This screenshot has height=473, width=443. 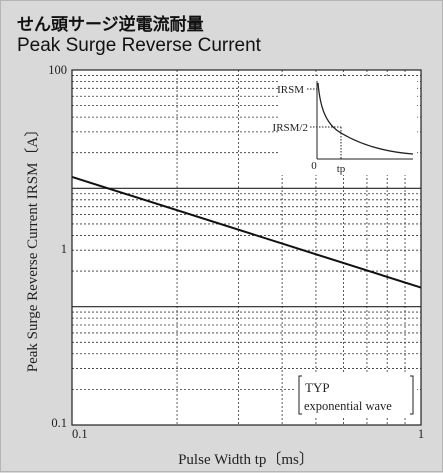 I want to click on y-tick-label-100: 100, so click(x=57, y=70).